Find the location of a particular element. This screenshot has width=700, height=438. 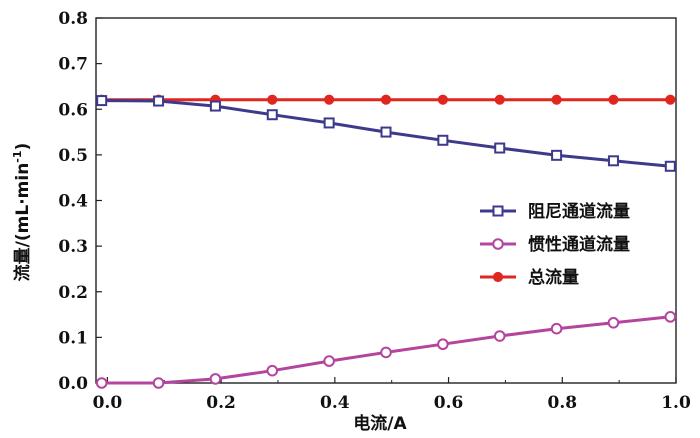

x-tick-label: 0.0 is located at coordinates (108, 403).